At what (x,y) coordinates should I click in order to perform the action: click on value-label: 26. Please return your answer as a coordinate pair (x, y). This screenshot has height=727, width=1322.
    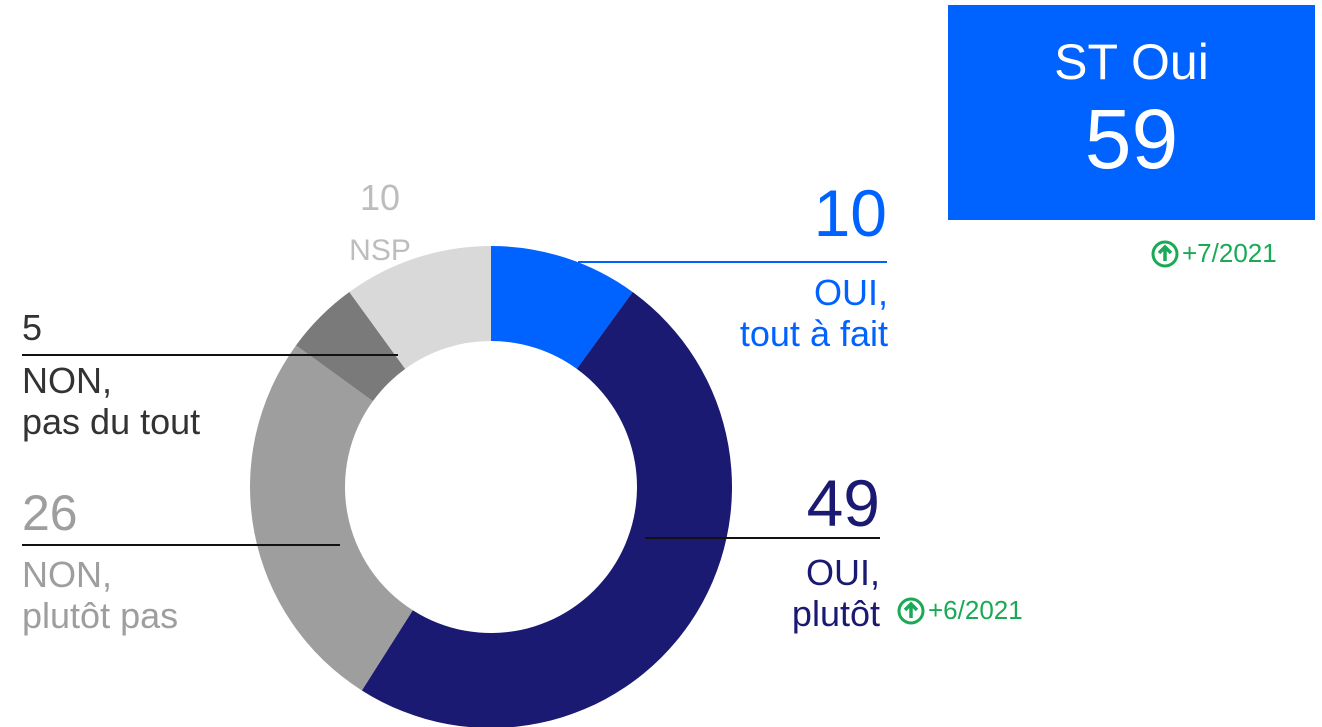
    Looking at the image, I should click on (50, 513).